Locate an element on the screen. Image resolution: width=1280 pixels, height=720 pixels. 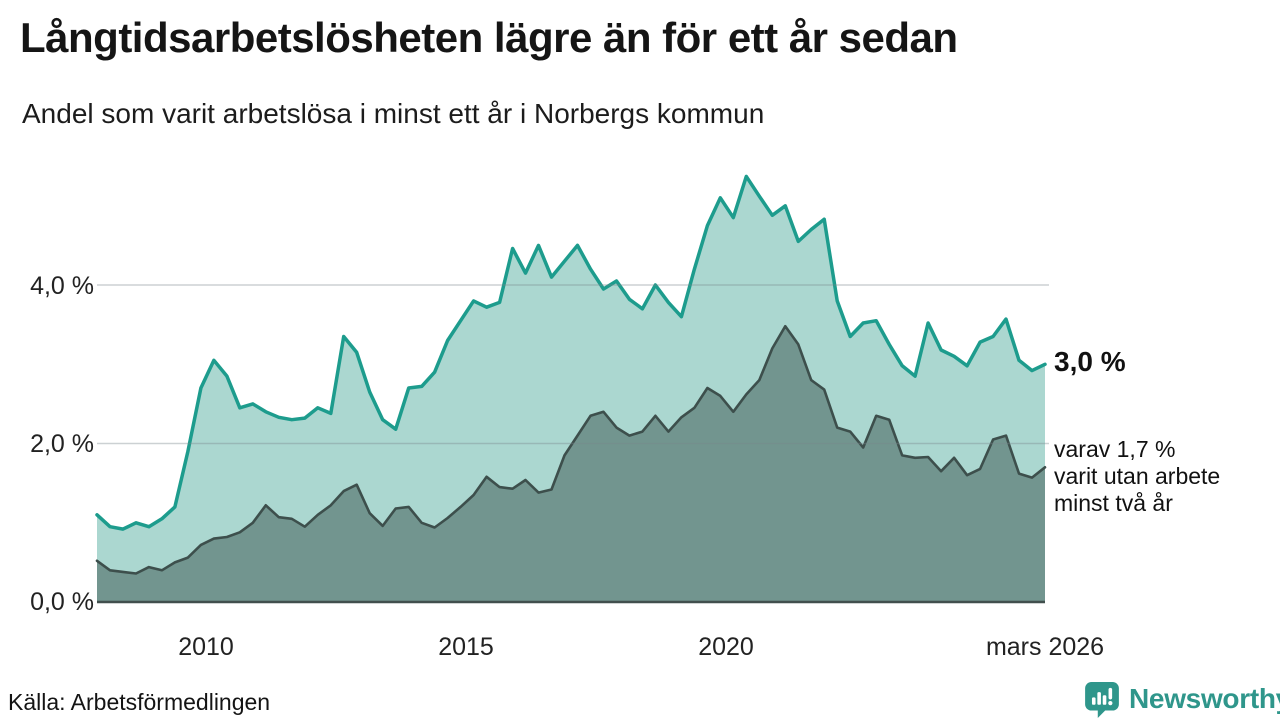
newsworthy-logo-icon is located at coordinates (1102, 700).